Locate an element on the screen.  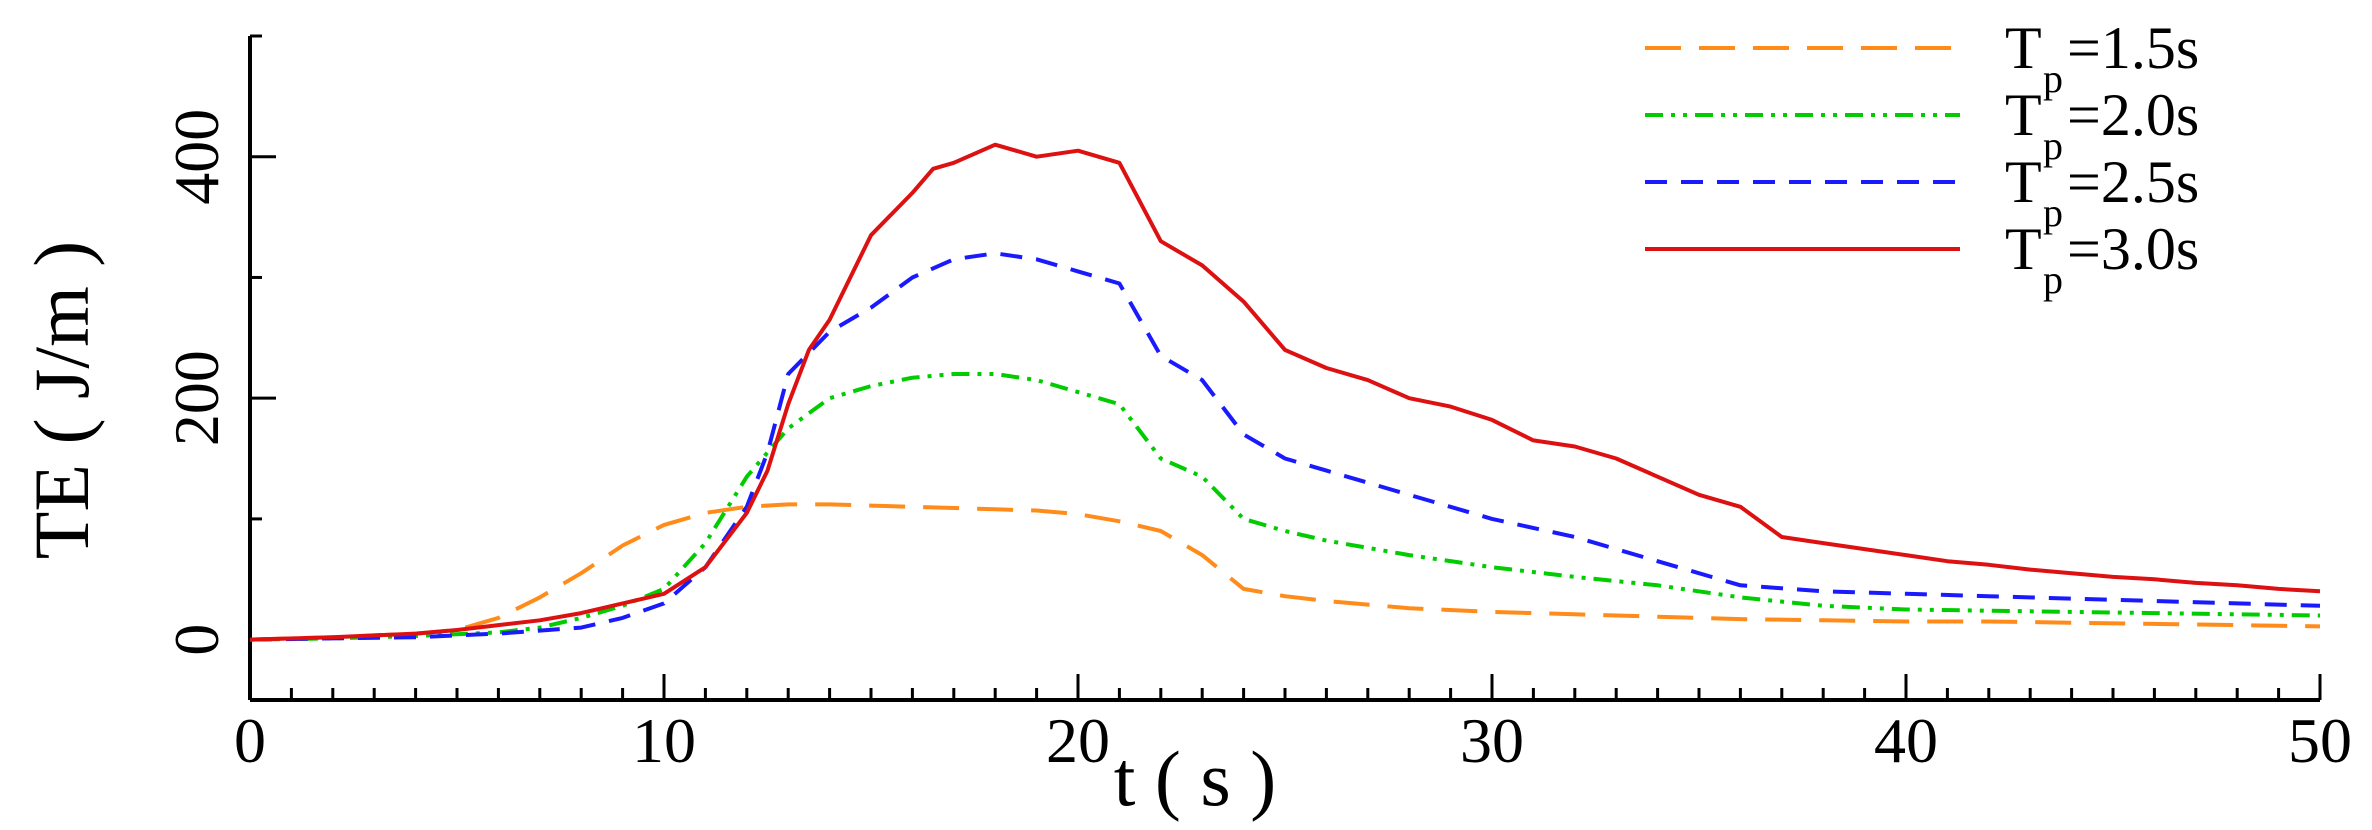
legend-label-value: =1.5s is located at coordinates (2133, 48).